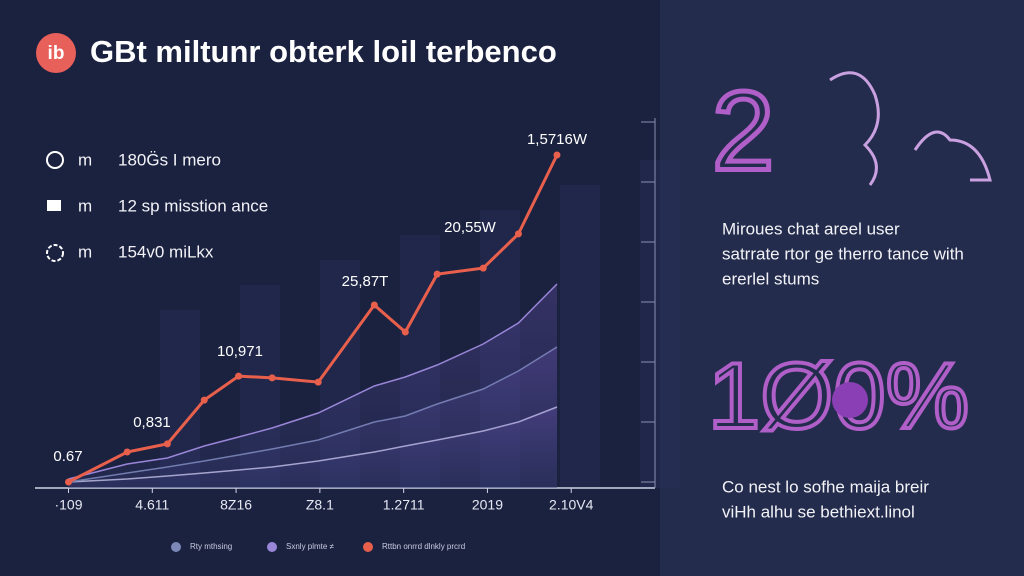  Describe the element at coordinates (236, 505) in the screenshot. I see `x-tick-label: 8Z16` at that location.